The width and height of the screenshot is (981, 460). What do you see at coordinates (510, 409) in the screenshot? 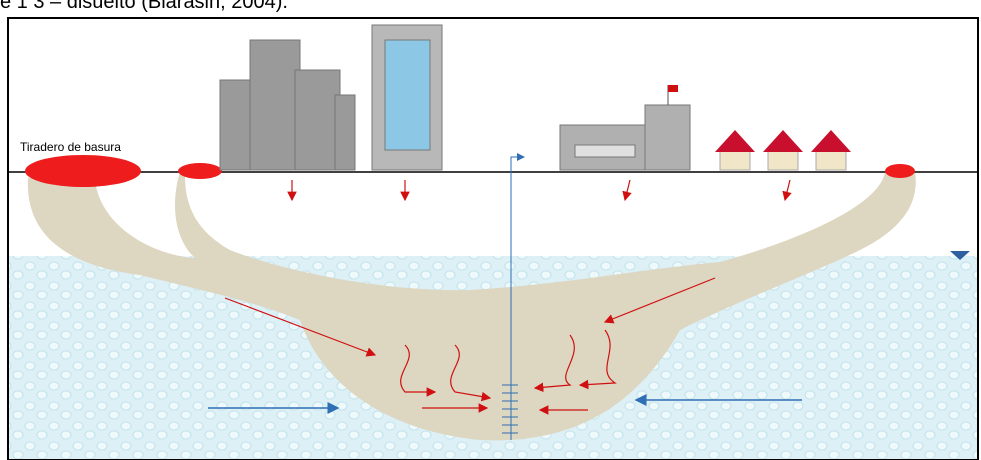
I see `well-screen` at bounding box center [510, 409].